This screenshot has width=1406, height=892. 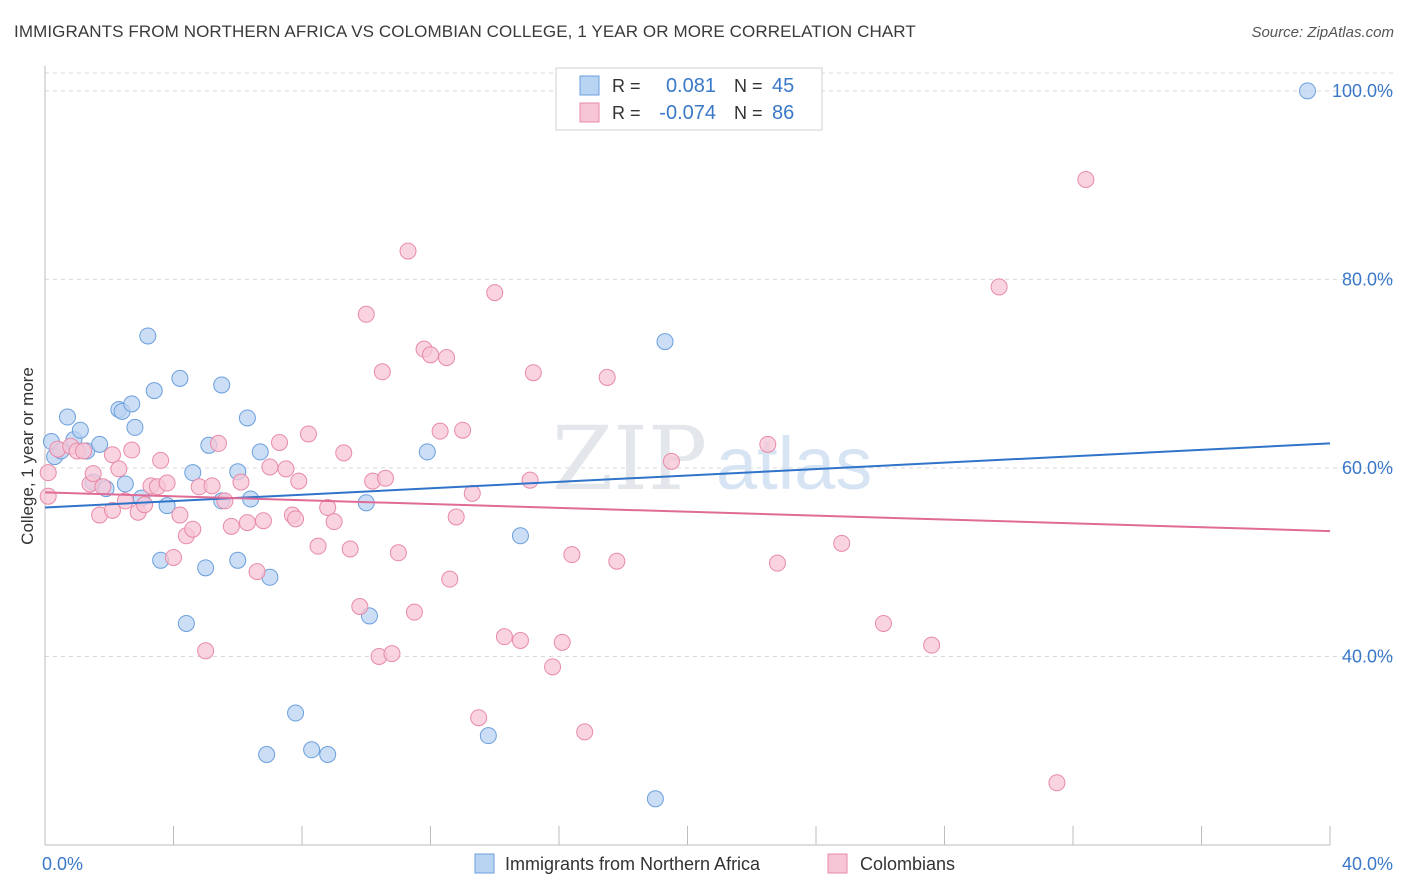 I want to click on stats-n-value: 86, so click(x=783, y=113).